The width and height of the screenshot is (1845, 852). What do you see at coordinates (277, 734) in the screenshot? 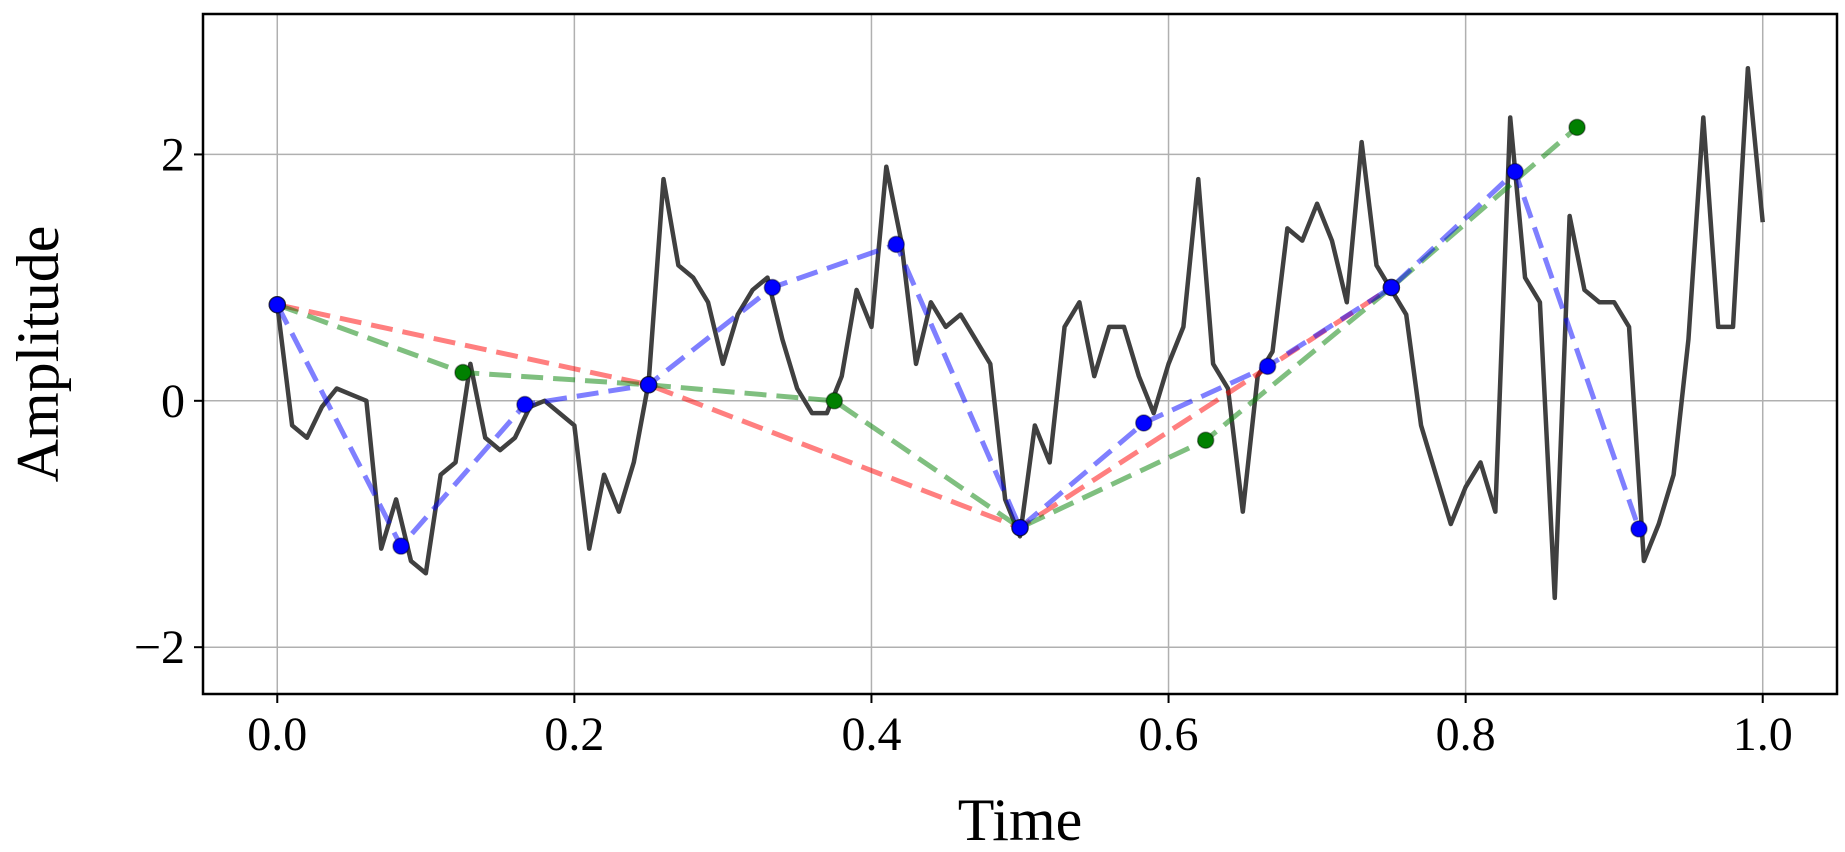
I see `x-tick-label: 0.0` at bounding box center [277, 734].